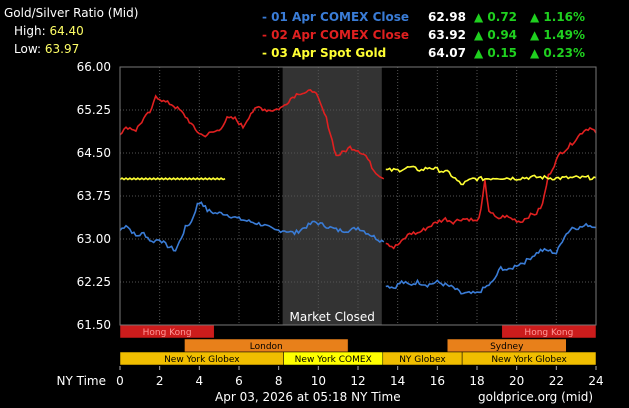 The width and height of the screenshot is (629, 408). I want to click on legend-value: 62.98, so click(447, 17).